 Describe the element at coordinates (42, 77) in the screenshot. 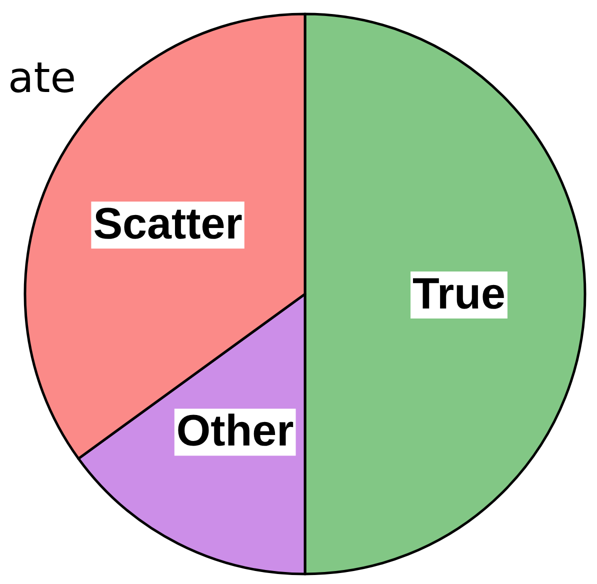

I see `text: ate` at that location.